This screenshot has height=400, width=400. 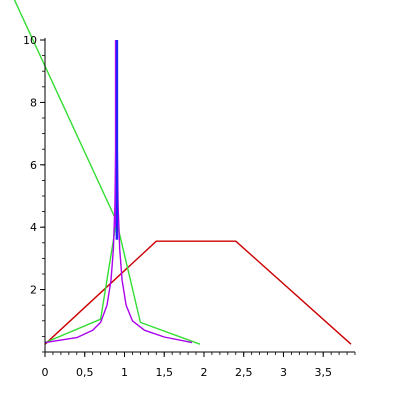 What do you see at coordinates (33, 227) in the screenshot?
I see `y-tick-label: 4` at bounding box center [33, 227].